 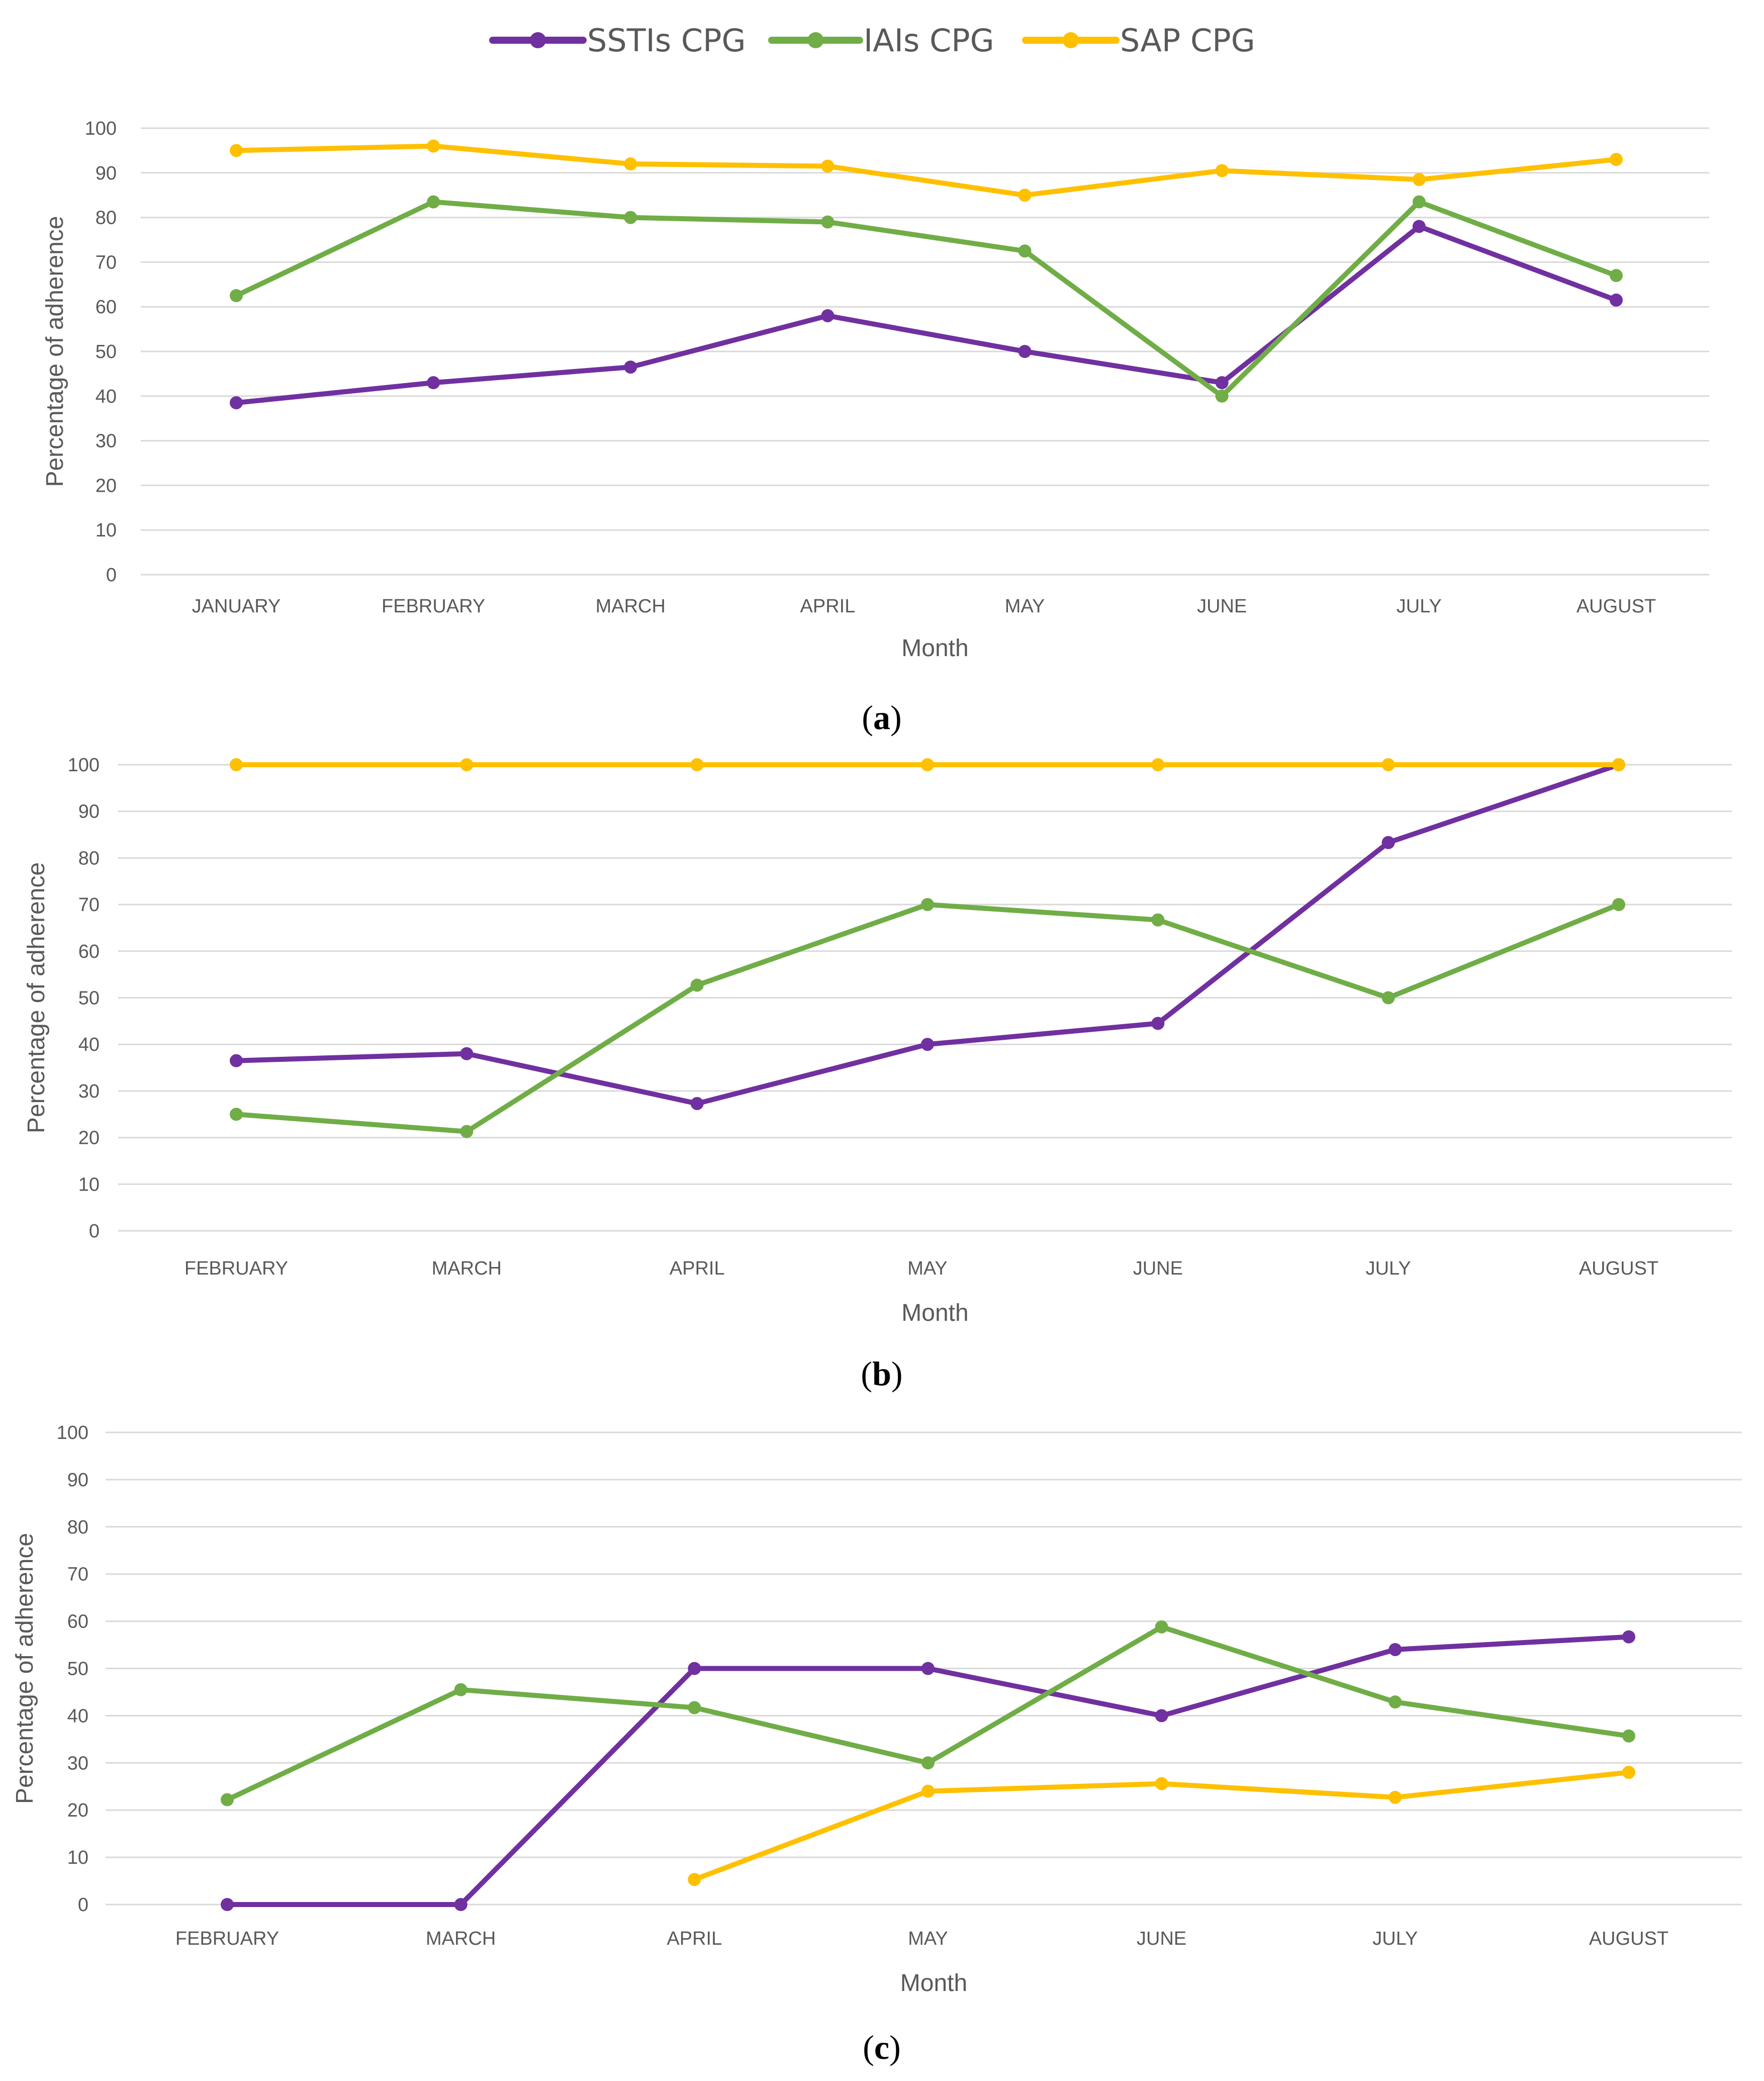 What do you see at coordinates (882, 1373) in the screenshot?
I see `panel-caption: (b)` at bounding box center [882, 1373].